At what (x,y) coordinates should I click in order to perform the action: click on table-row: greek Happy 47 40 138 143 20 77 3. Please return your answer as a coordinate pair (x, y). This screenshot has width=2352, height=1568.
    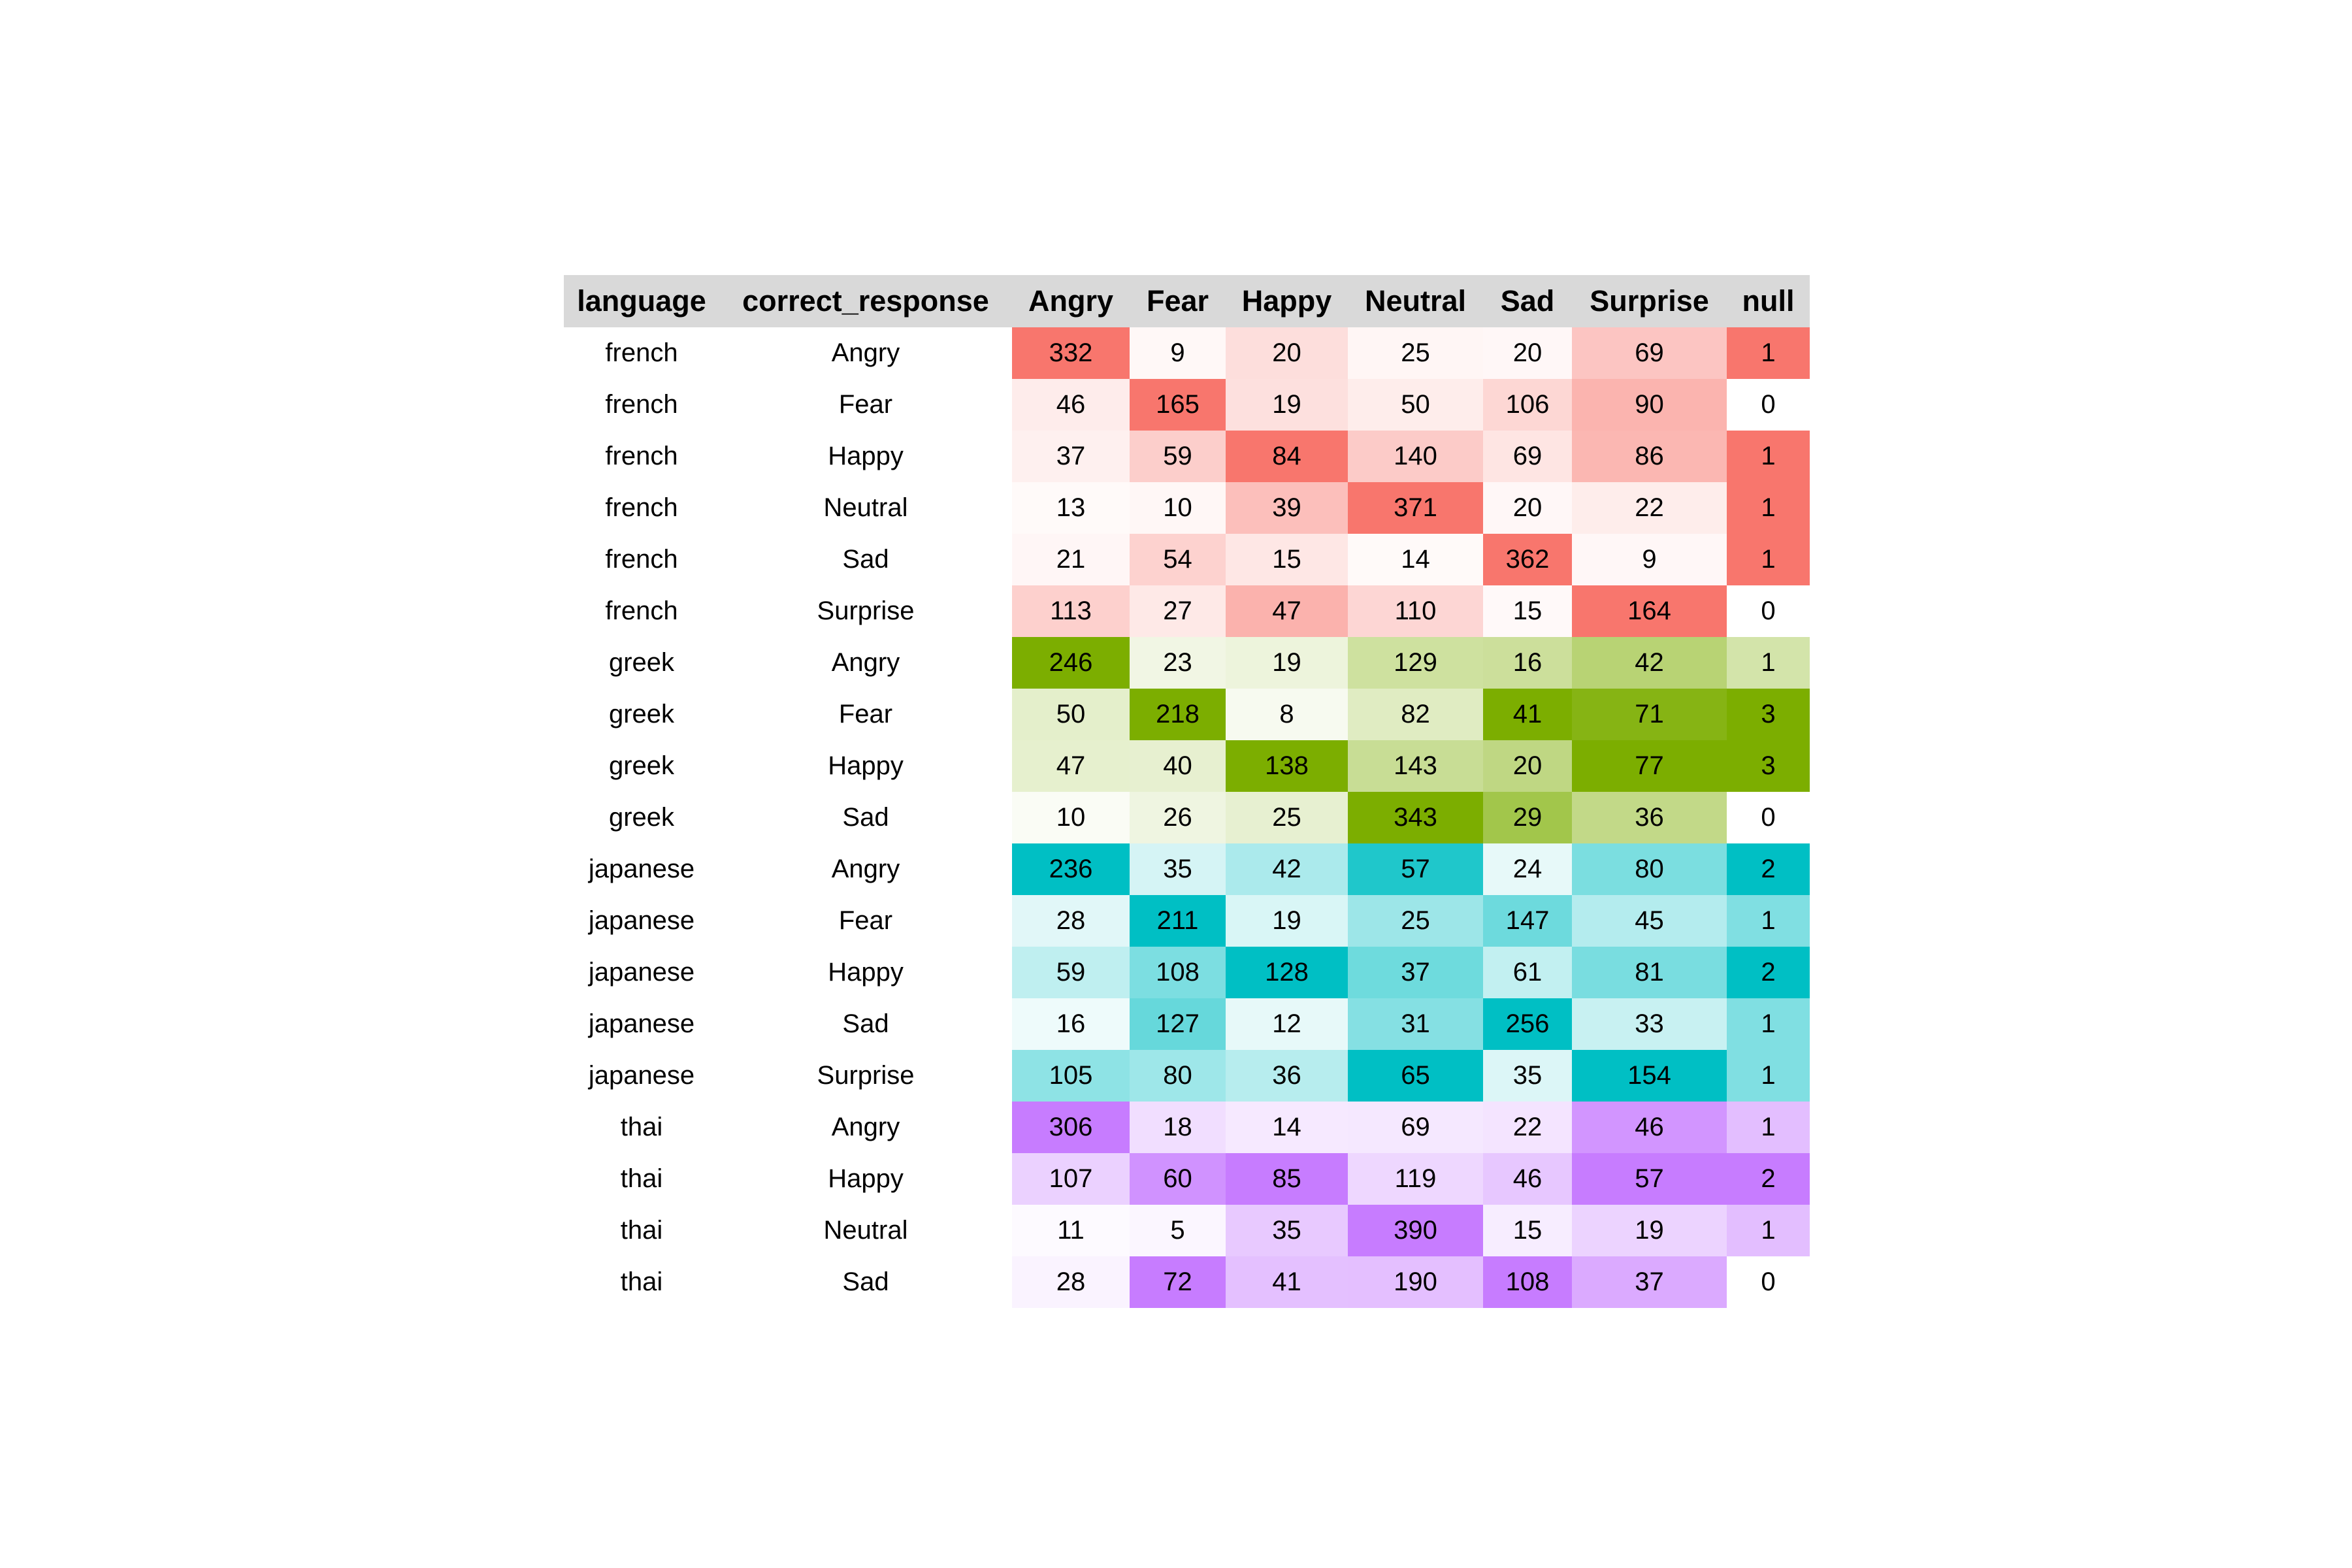
    Looking at the image, I should click on (1187, 766).